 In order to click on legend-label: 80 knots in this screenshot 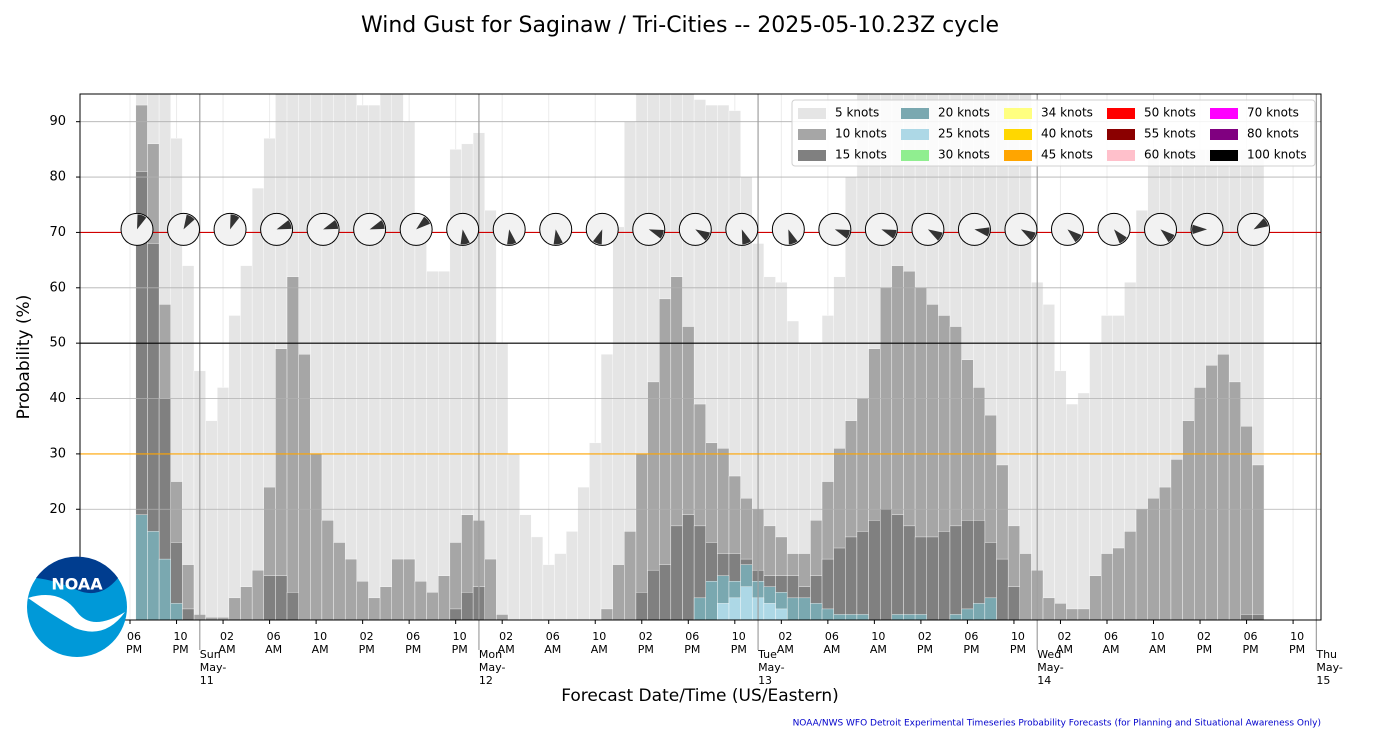, I will do `click(1273, 134)`.